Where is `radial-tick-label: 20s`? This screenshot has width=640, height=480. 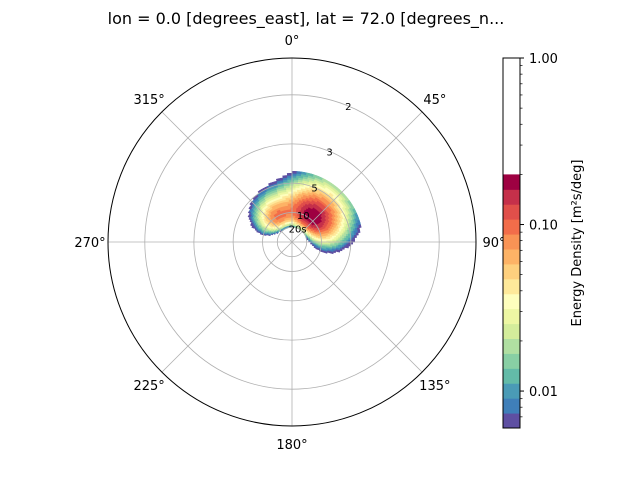
radial-tick-label: 20s is located at coordinates (298, 229).